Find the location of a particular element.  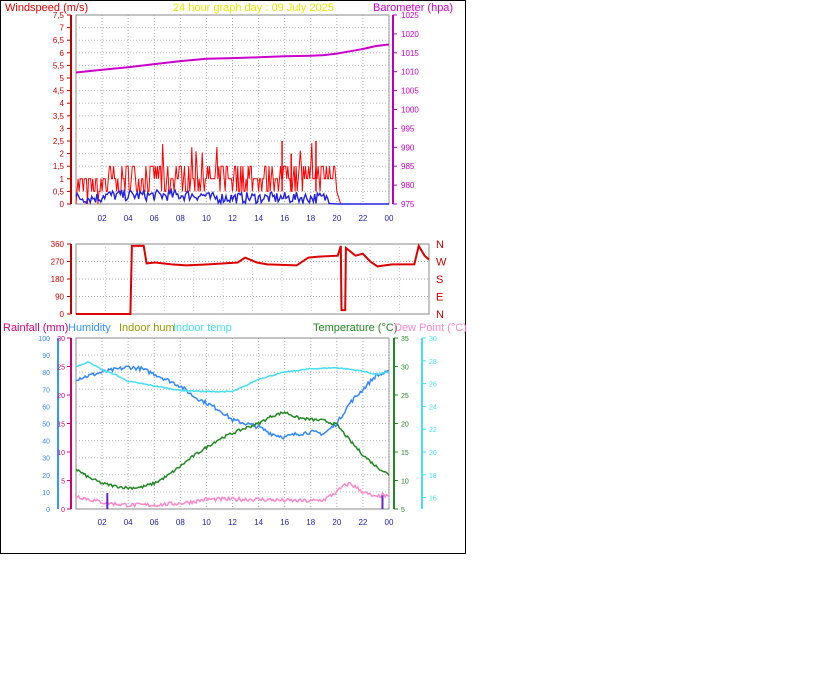

panel1-left-tick-label: 0,5 is located at coordinates (59, 191).